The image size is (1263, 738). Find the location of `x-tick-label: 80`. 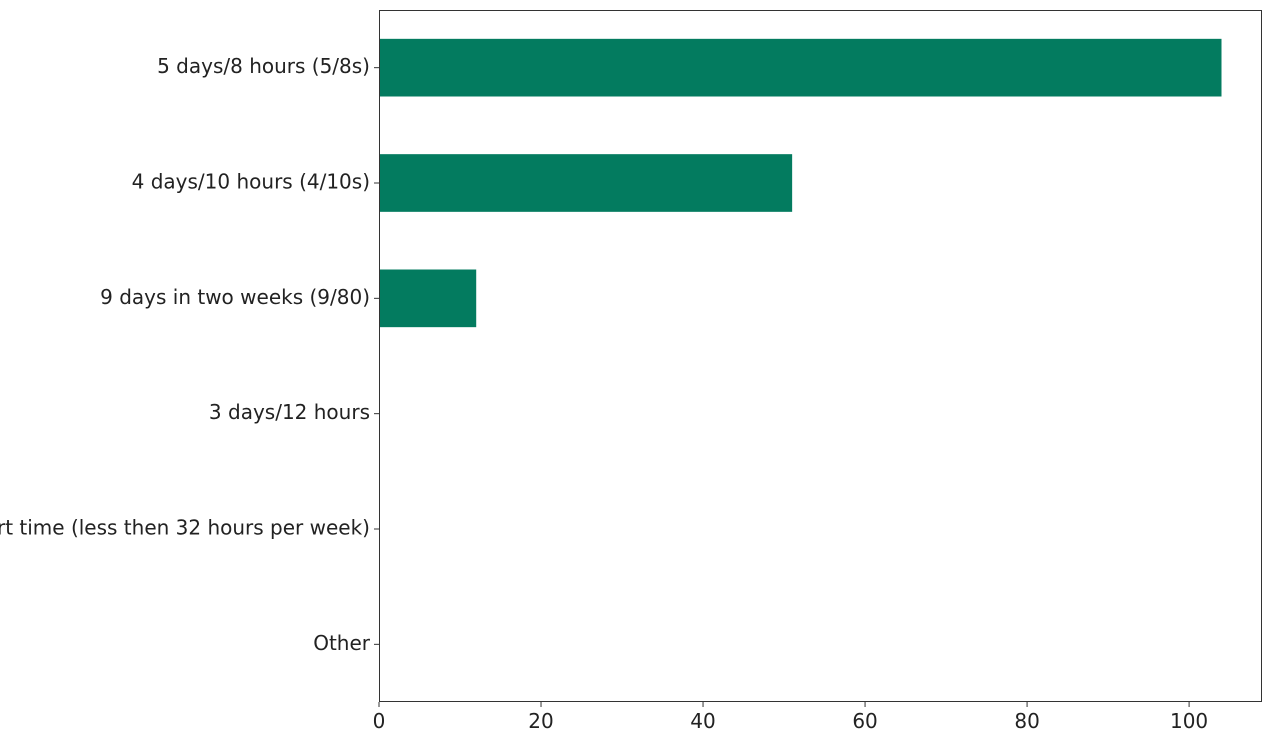

x-tick-label: 80 is located at coordinates (1026, 721).